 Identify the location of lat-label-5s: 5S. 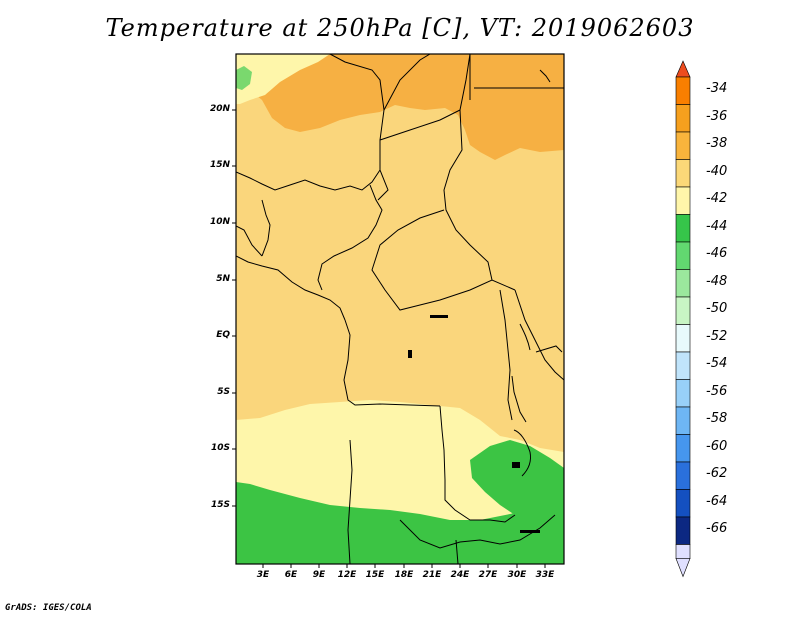
(223, 392).